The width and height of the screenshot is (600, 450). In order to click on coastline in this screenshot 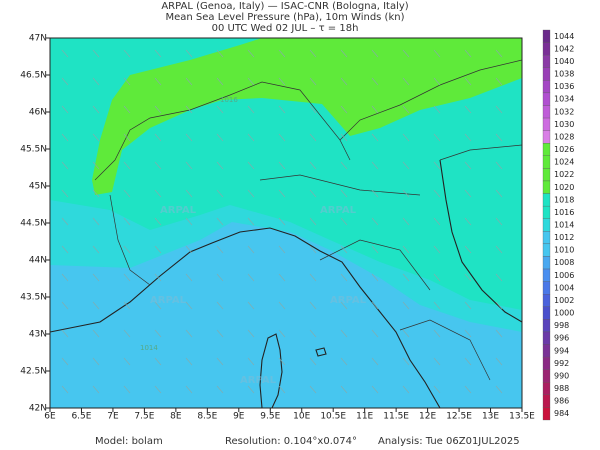, I will do `click(271, 370)`.